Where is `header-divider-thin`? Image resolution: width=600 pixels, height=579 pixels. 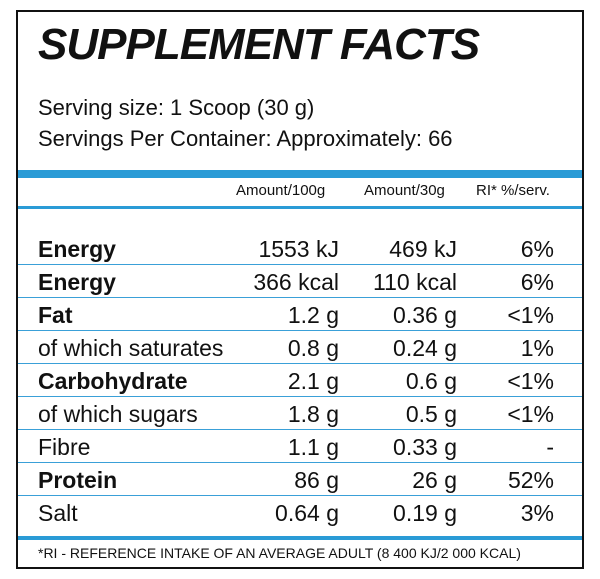 header-divider-thin is located at coordinates (300, 207).